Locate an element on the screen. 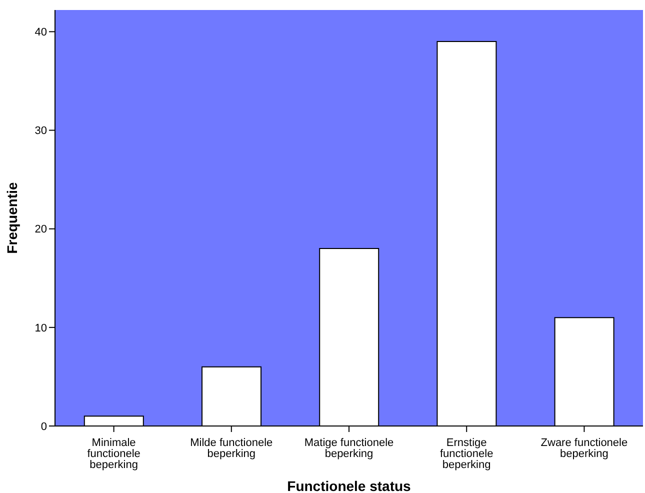  x-tick-label: Milde functionele beperking is located at coordinates (231, 448).